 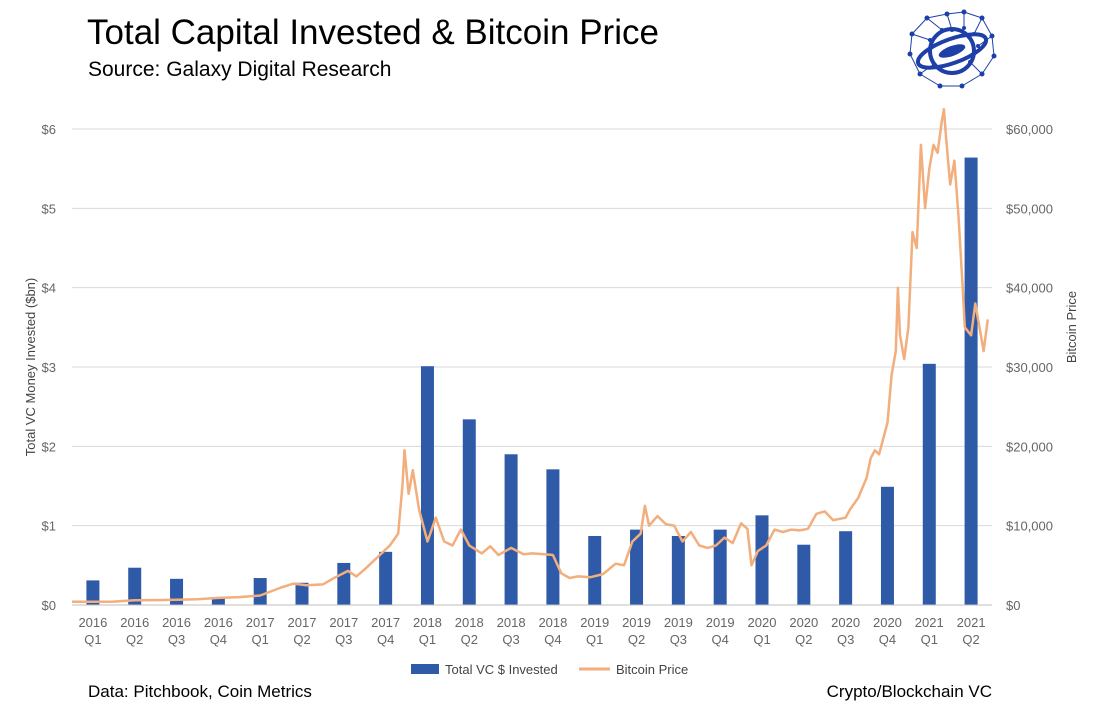 I want to click on left-tick-label: $6, so click(x=49, y=129).